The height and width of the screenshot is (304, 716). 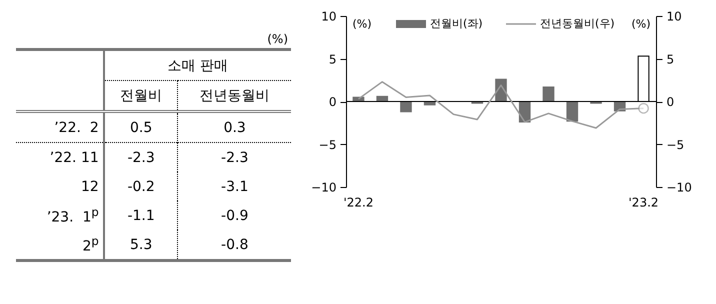 What do you see at coordinates (235, 187) in the screenshot?
I see `data-label: -3.1` at bounding box center [235, 187].